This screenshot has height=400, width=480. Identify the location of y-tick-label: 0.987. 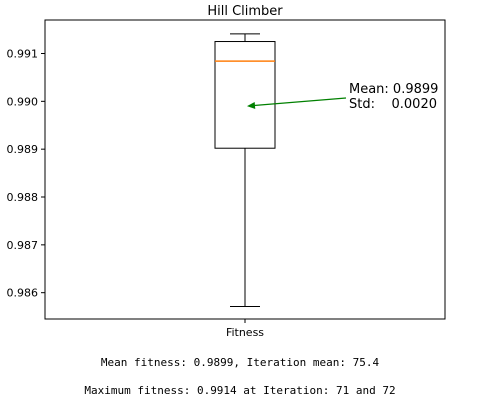
(23, 245).